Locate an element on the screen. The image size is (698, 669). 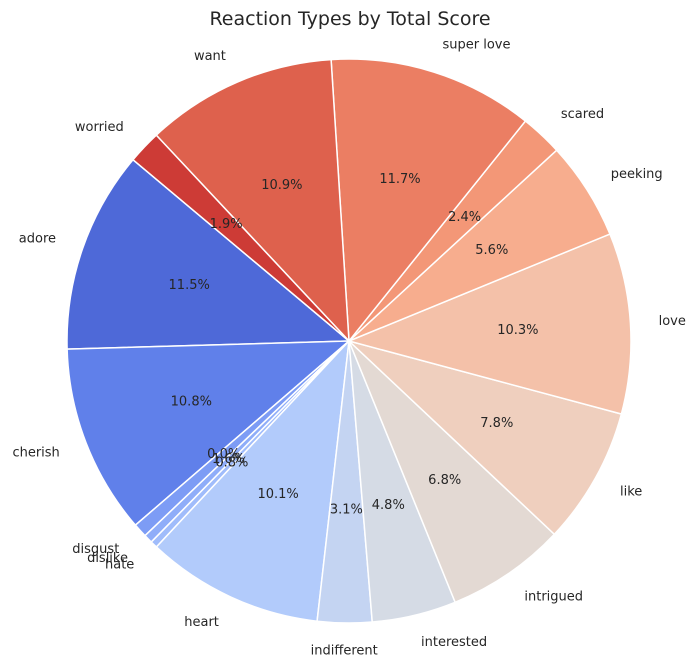
pie-slice-cherish is located at coordinates (209, 433).